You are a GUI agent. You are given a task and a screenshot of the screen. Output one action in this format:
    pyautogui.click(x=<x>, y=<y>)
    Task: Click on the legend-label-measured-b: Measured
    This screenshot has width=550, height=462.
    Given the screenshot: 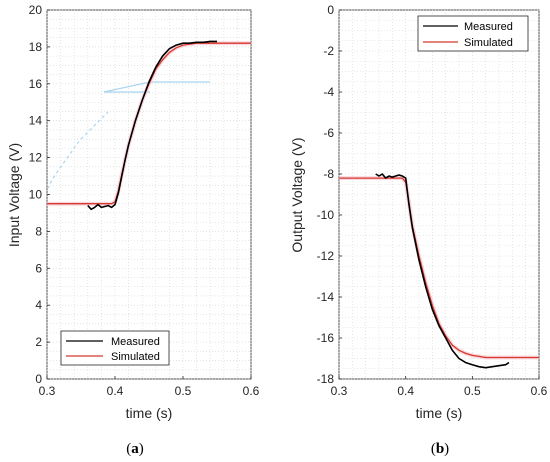 What is the action you would take?
    pyautogui.click(x=488, y=27)
    